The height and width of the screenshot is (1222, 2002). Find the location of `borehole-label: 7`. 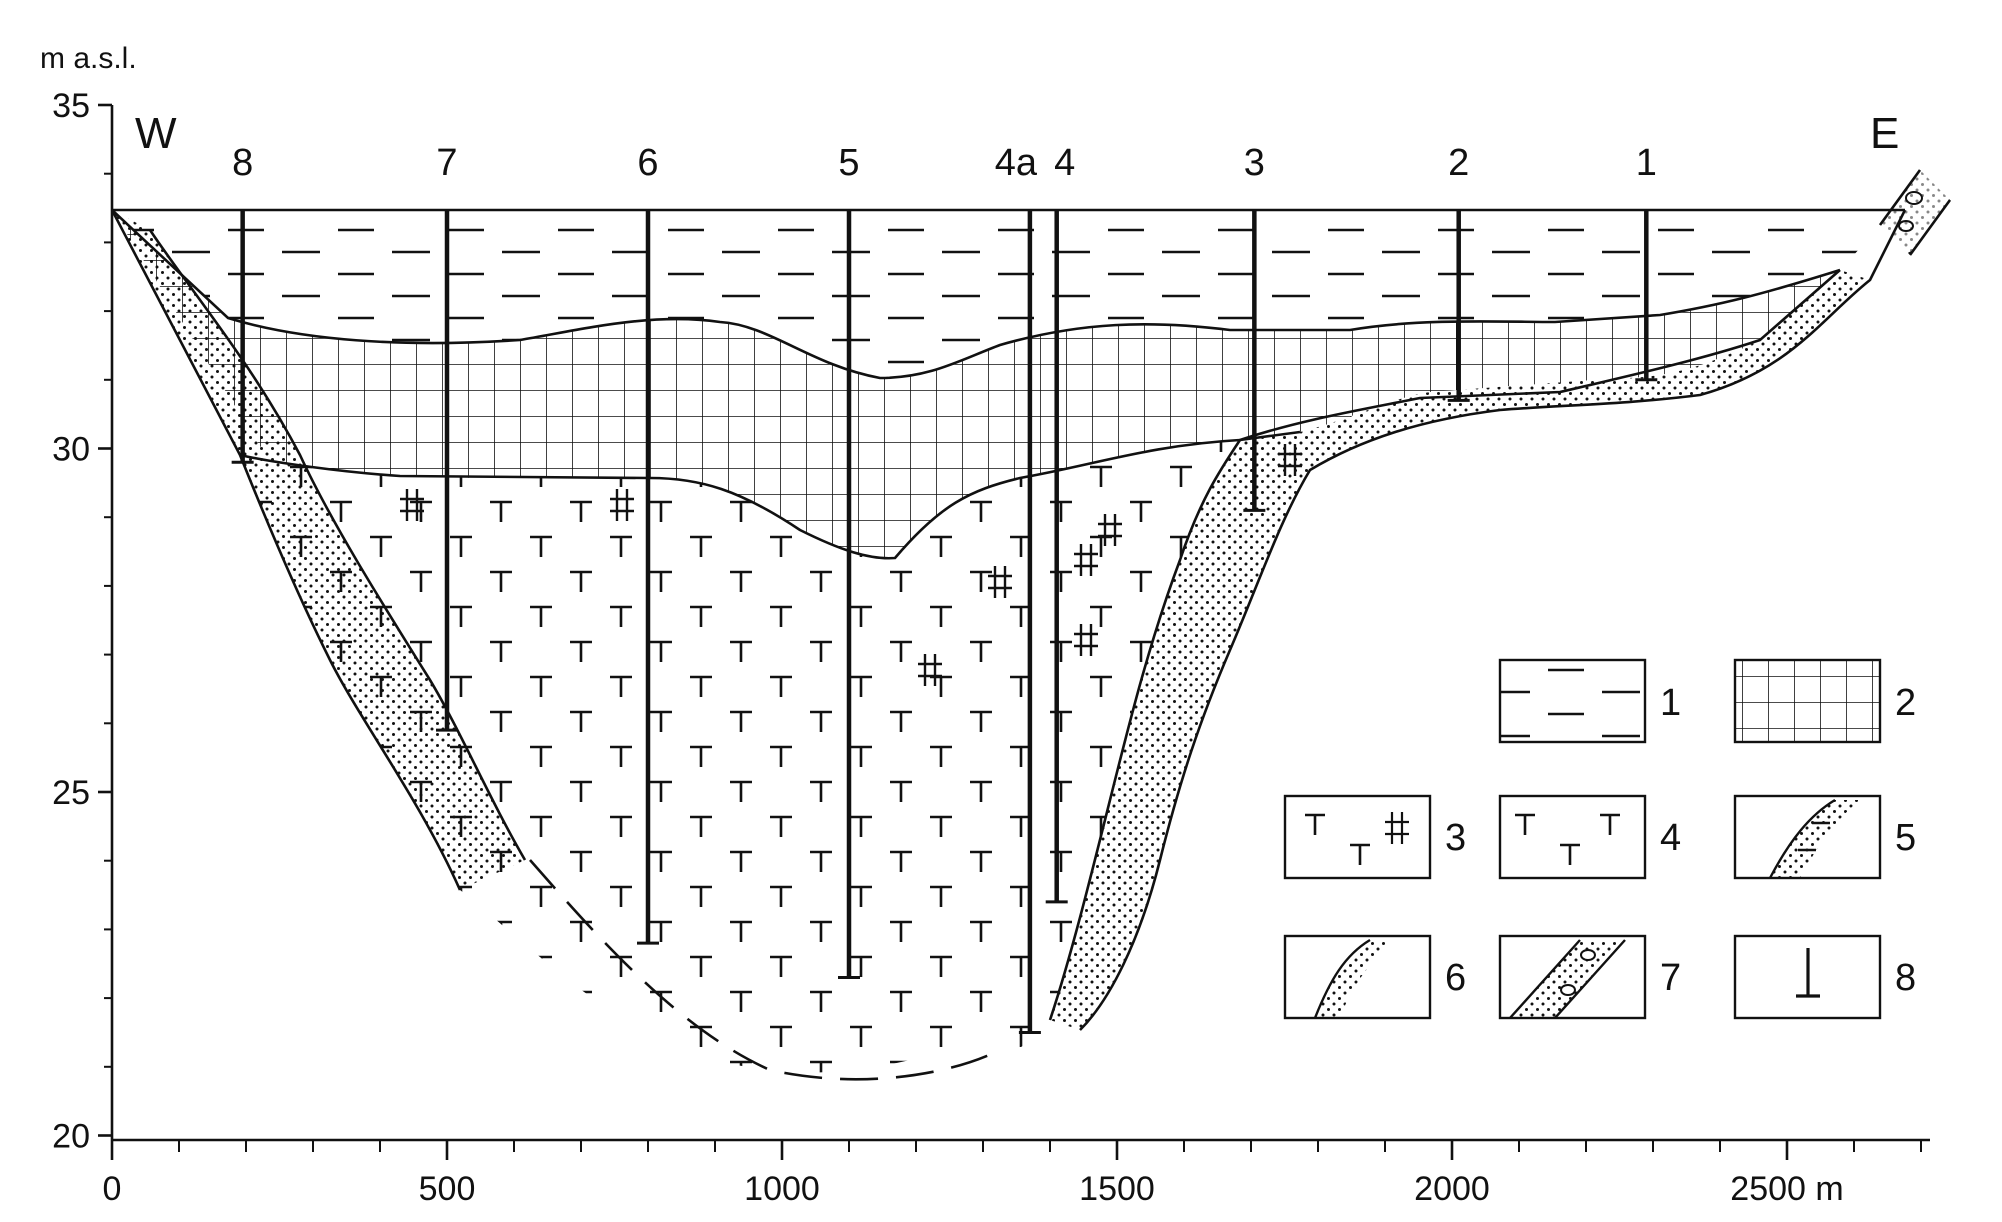

borehole-label: 7 is located at coordinates (446, 163).